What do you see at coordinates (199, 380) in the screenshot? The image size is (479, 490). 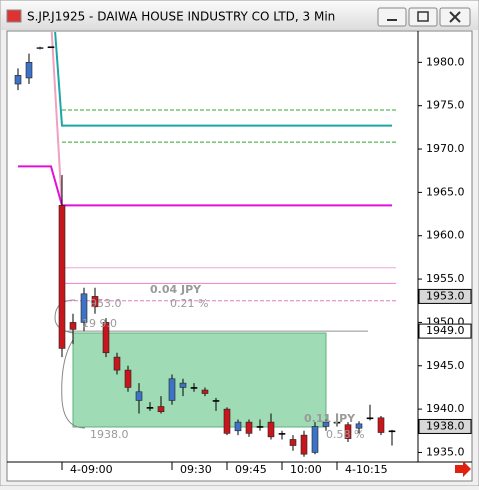 I see `measure-box` at bounding box center [199, 380].